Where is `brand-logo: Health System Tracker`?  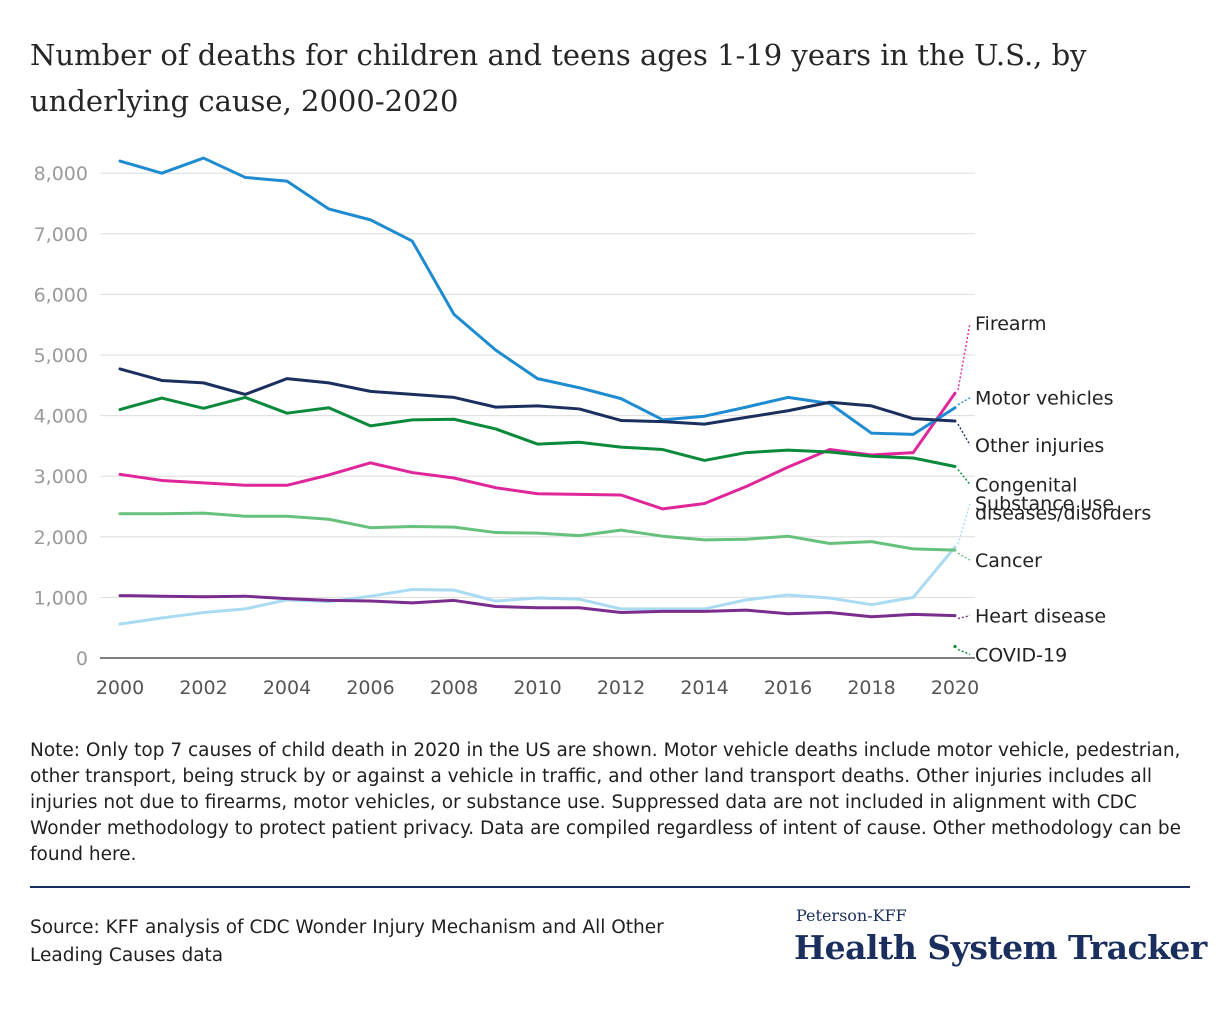 brand-logo: Health System Tracker is located at coordinates (1000, 947).